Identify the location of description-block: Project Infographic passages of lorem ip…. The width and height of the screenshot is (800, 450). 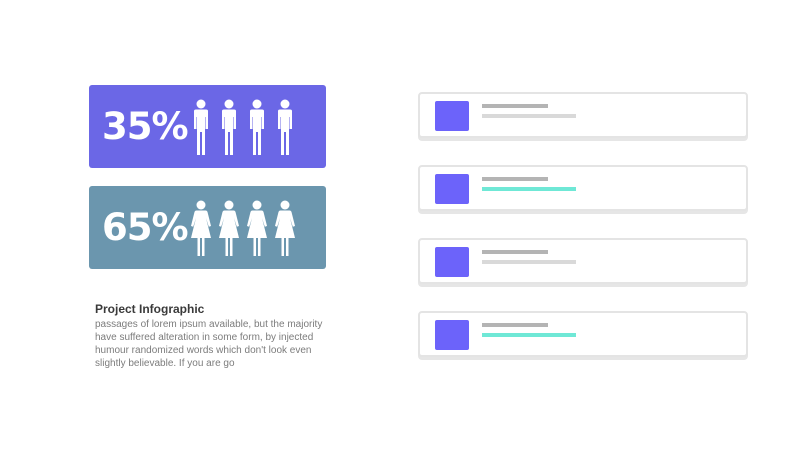
(215, 336).